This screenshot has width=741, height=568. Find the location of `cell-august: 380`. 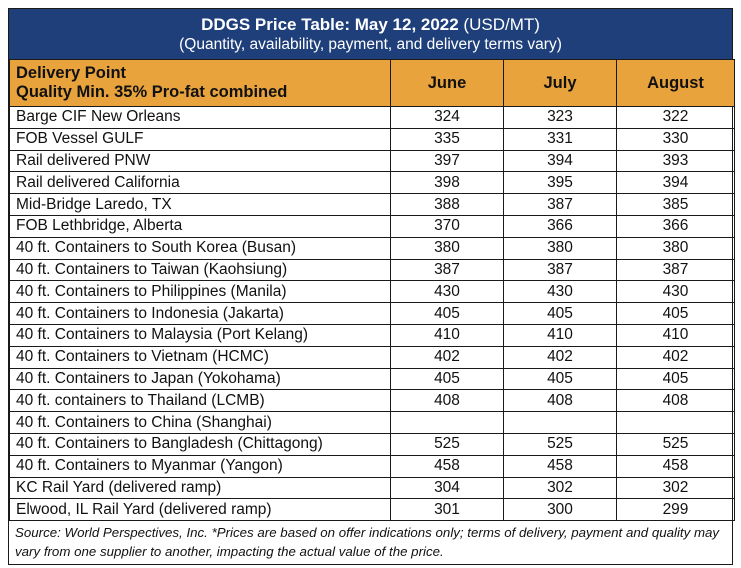

cell-august: 380 is located at coordinates (675, 248).